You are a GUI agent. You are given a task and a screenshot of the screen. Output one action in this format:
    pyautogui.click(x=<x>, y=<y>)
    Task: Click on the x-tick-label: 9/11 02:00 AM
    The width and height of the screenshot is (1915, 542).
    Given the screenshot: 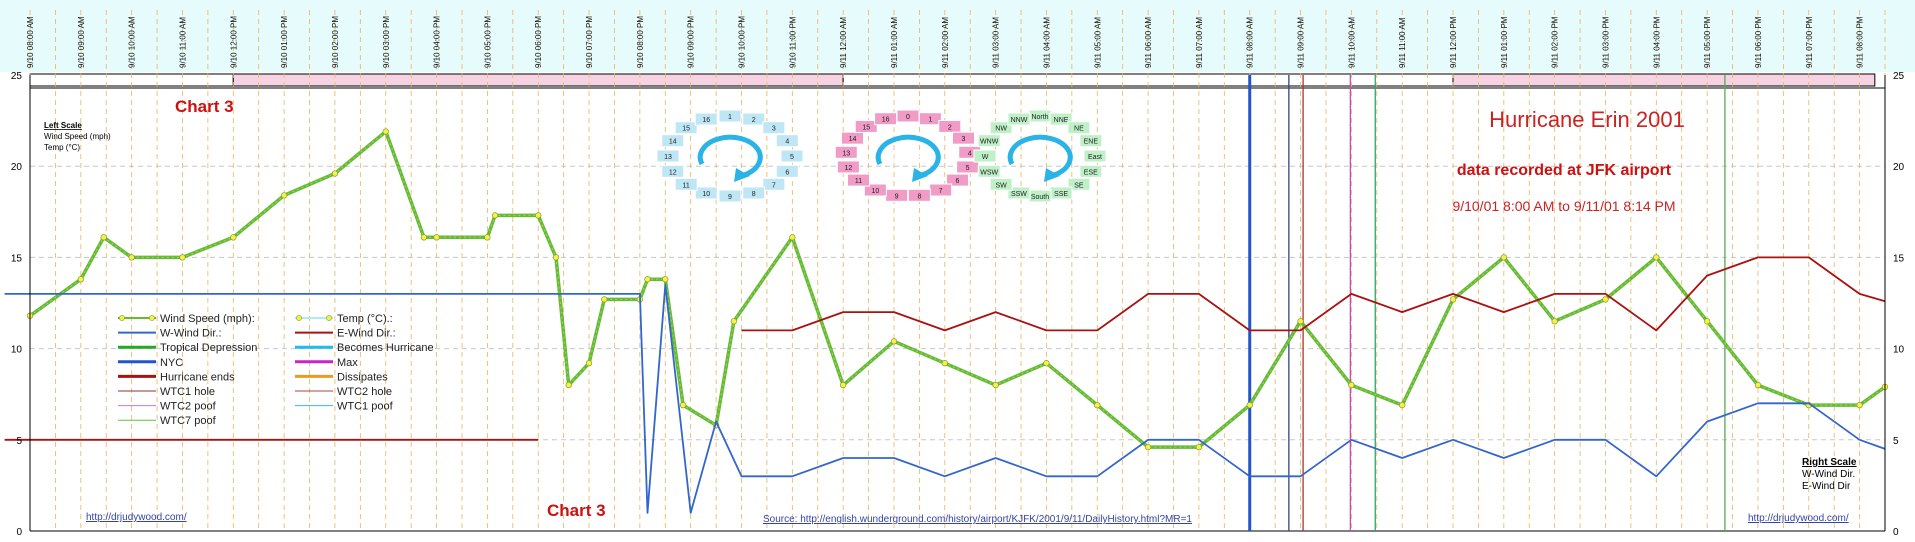 What is the action you would take?
    pyautogui.click(x=945, y=42)
    